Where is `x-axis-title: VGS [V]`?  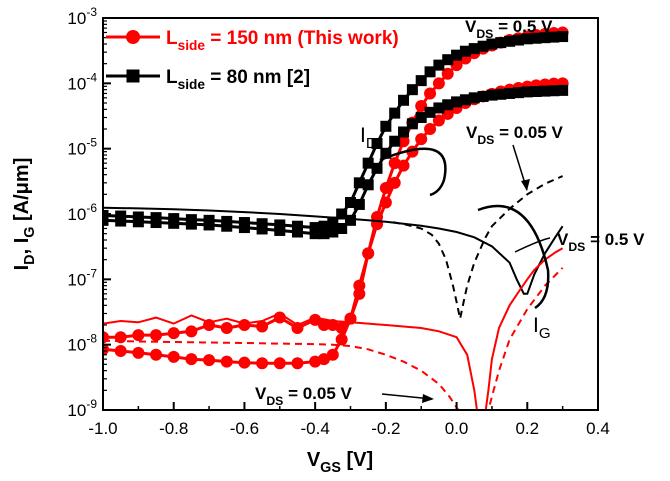
x-axis-title: VGS [V] is located at coordinates (340, 462).